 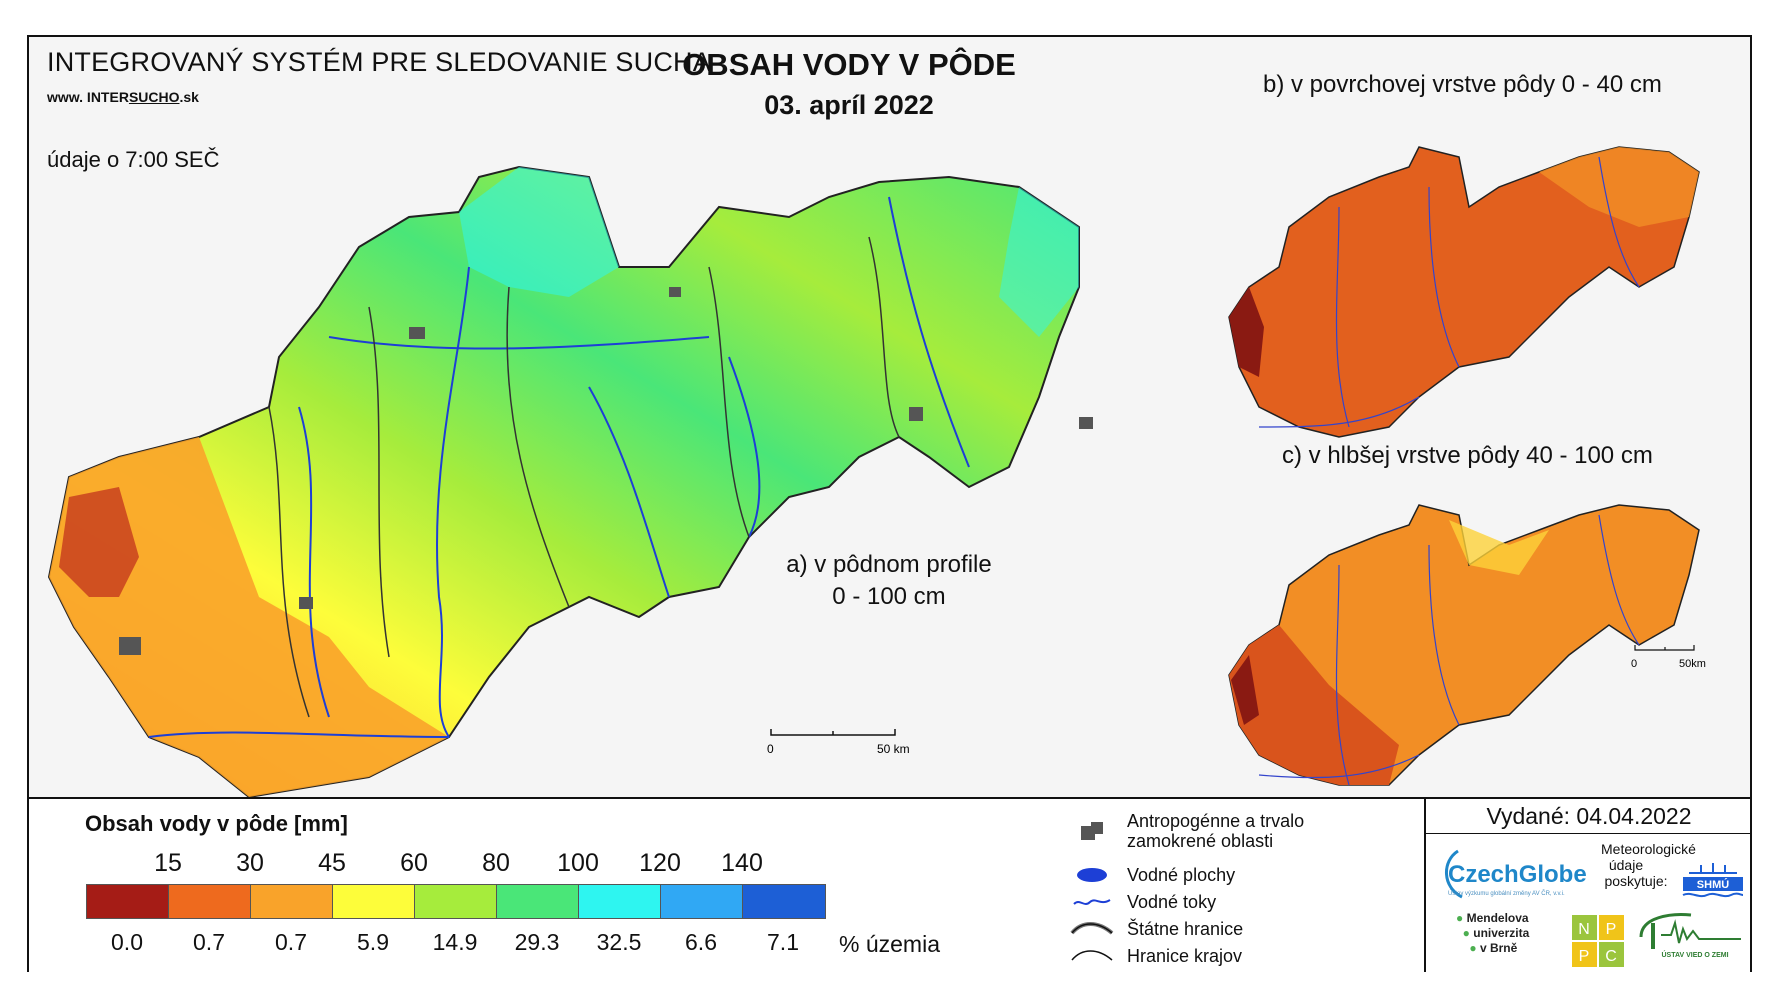 What do you see at coordinates (1636, 881) in the screenshot?
I see `meteo-line-3: poskytuje:` at bounding box center [1636, 881].